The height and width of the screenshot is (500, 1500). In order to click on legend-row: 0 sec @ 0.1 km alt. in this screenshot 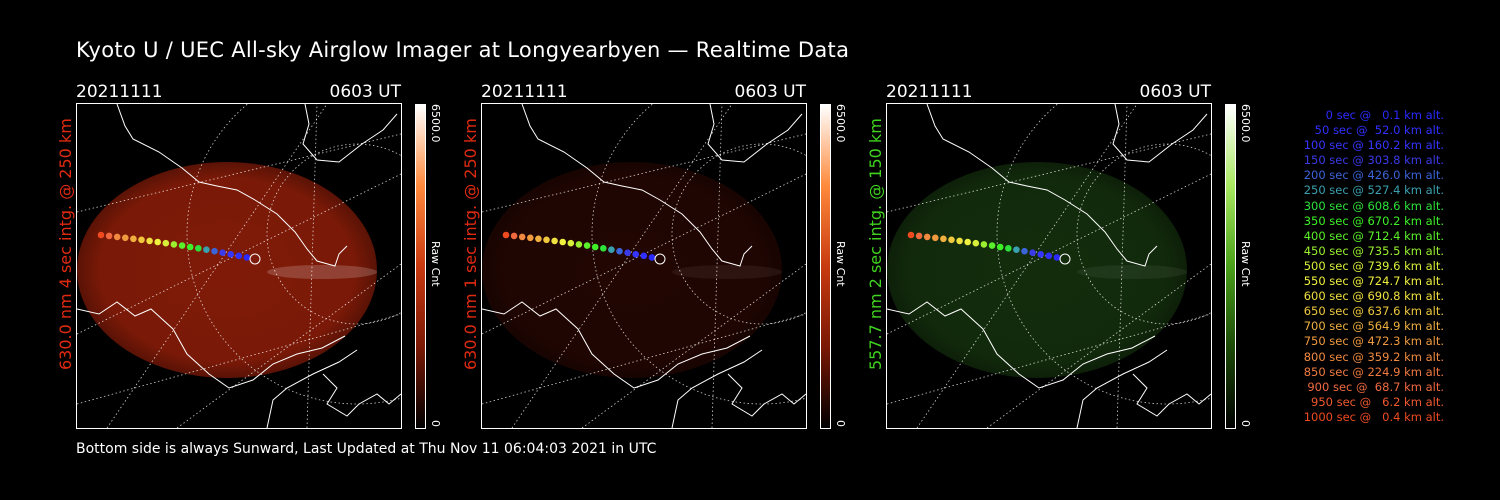, I will do `click(1384, 115)`.